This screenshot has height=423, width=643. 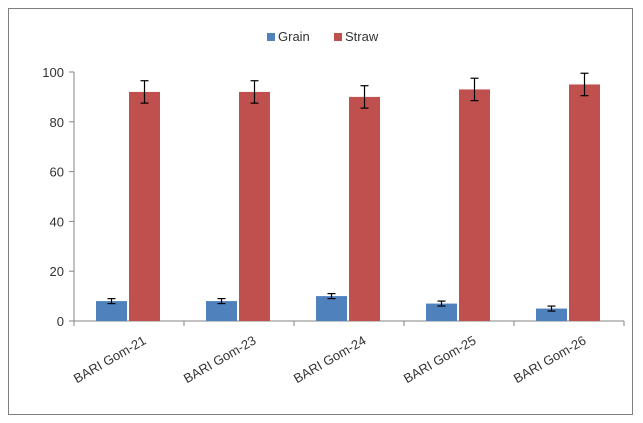 I want to click on category-label-2: BARI Gom-24, so click(x=330, y=359).